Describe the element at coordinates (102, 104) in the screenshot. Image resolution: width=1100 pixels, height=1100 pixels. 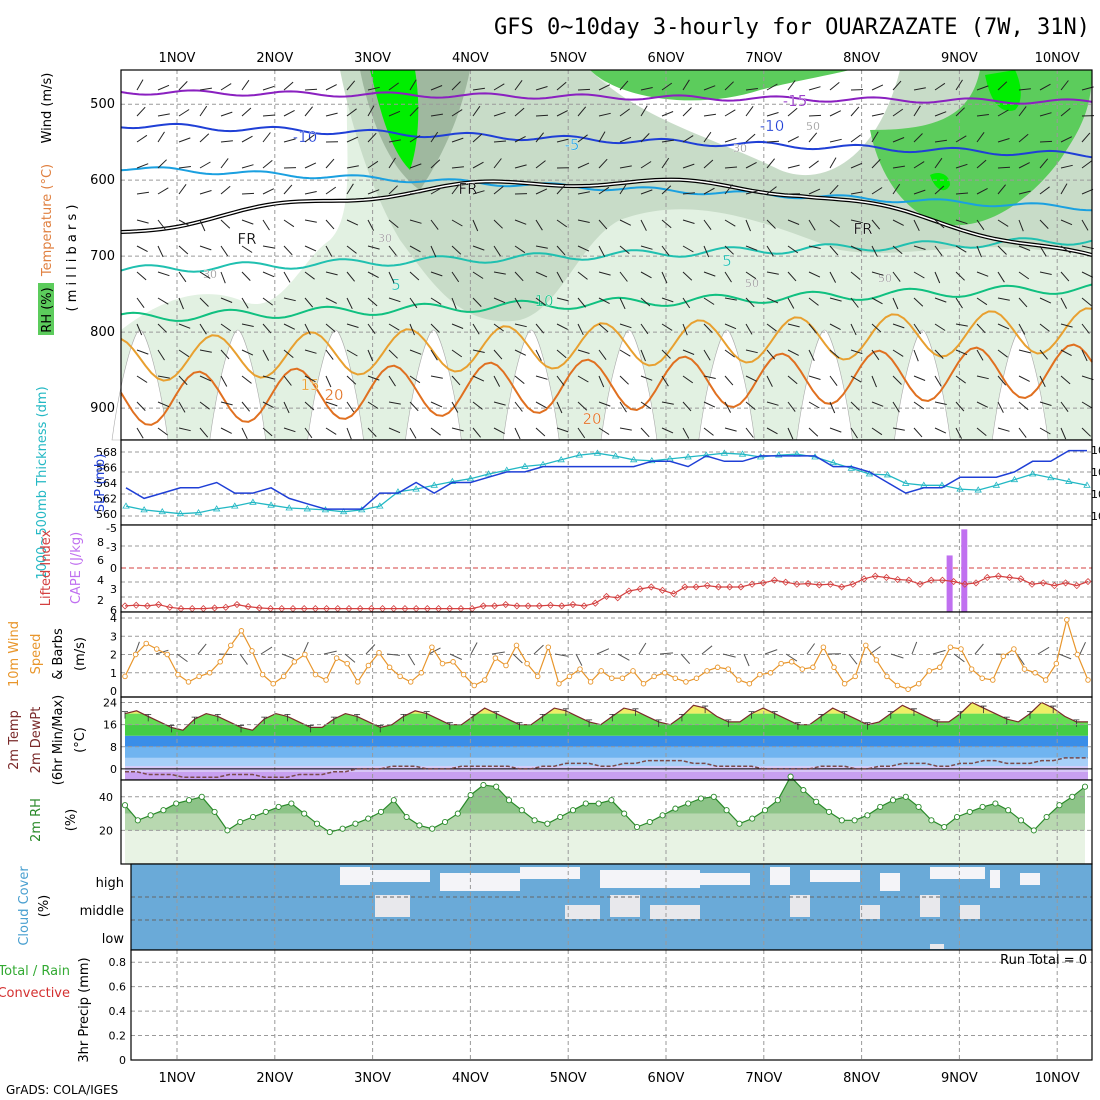
I see `pressure-tick-label: 500` at that location.